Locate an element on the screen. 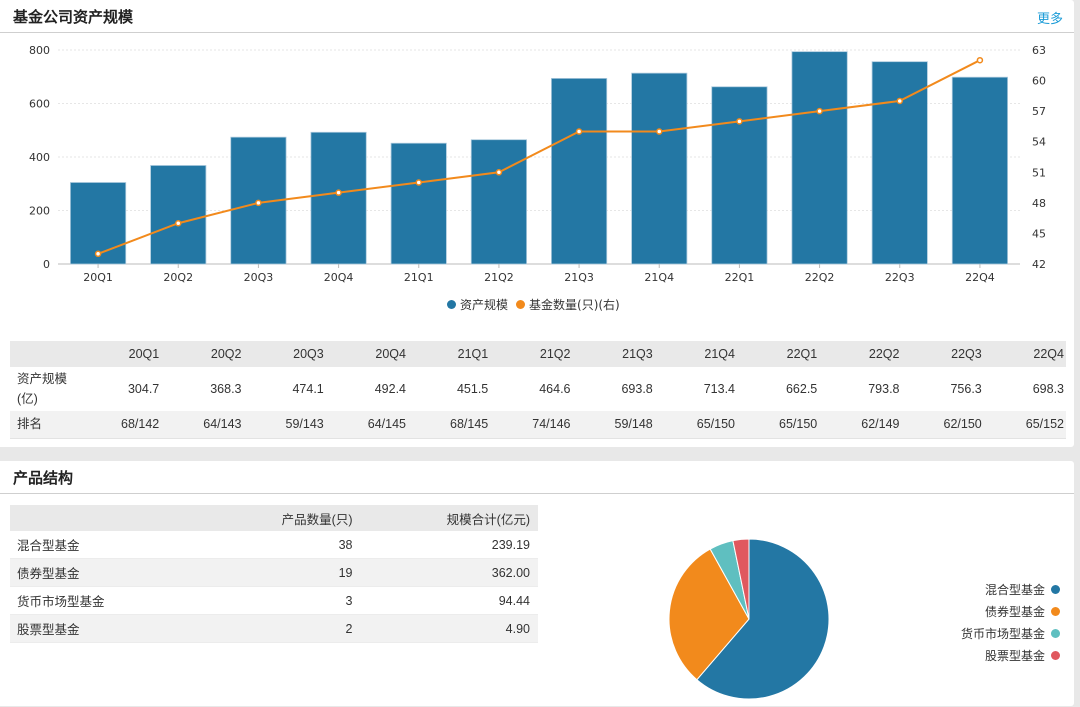 The height and width of the screenshot is (707, 1080). right-axis-tick: 54 is located at coordinates (1039, 142).